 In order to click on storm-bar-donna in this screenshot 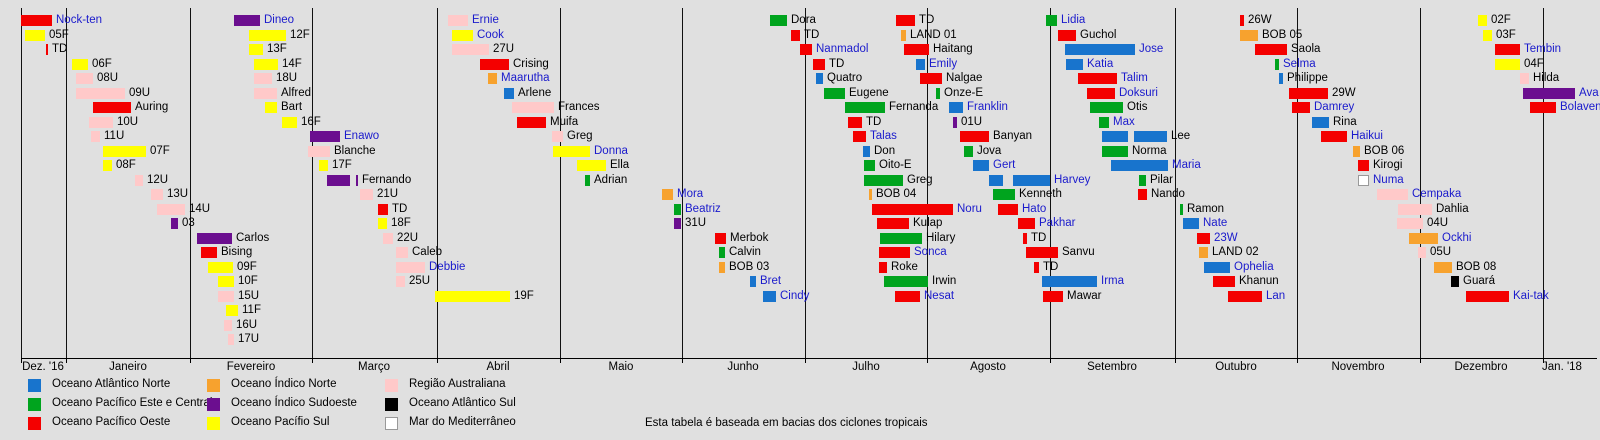, I will do `click(571, 151)`.